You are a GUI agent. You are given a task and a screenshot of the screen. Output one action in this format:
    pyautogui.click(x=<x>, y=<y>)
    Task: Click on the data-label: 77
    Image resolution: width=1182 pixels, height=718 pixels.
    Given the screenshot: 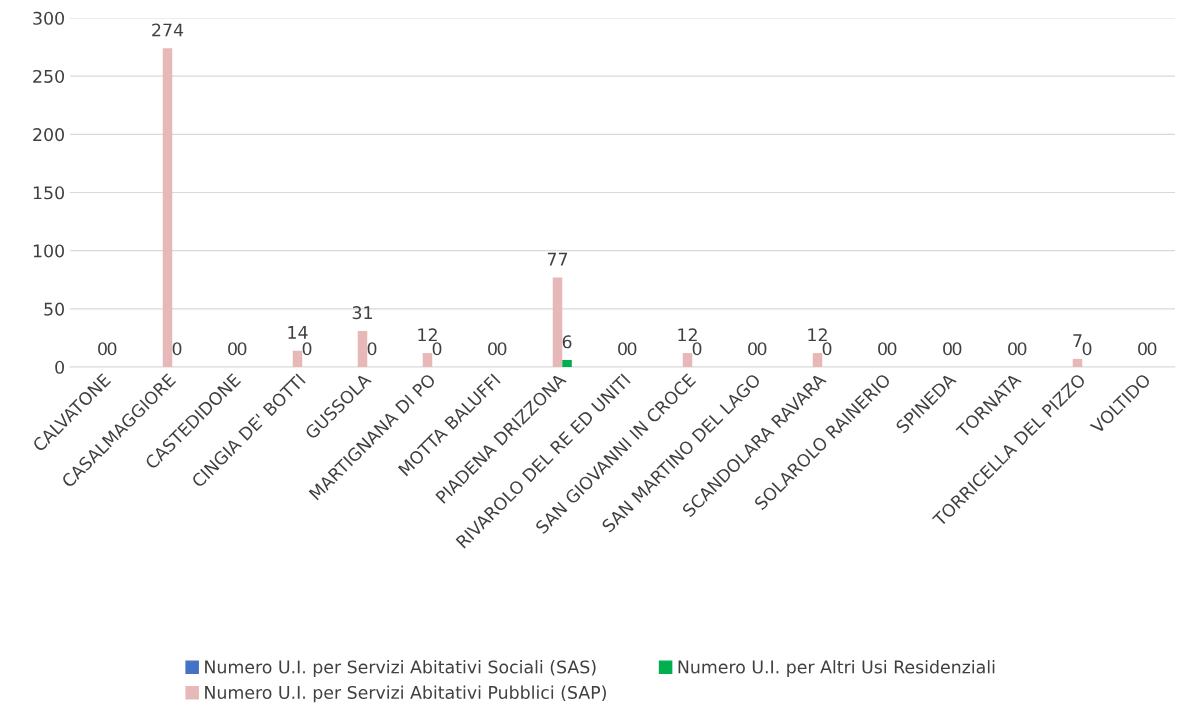 What is the action you would take?
    pyautogui.click(x=557, y=259)
    